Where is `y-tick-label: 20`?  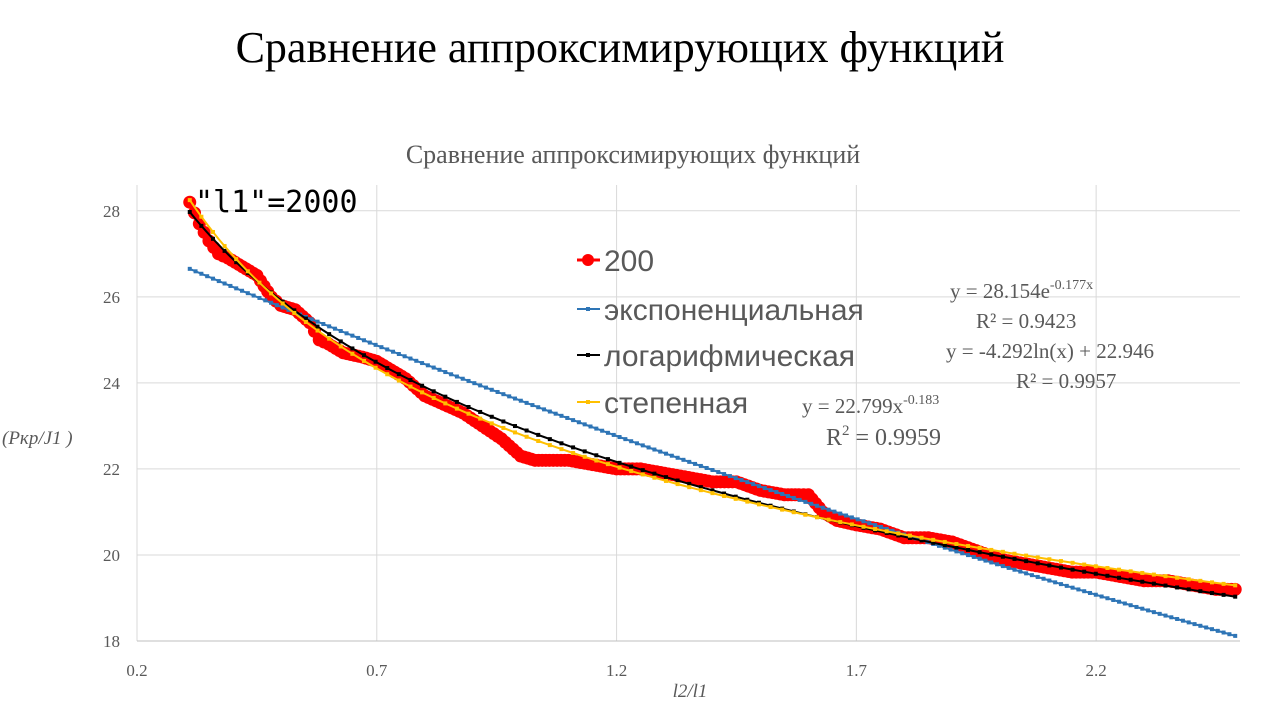 y-tick-label: 20 is located at coordinates (111, 555).